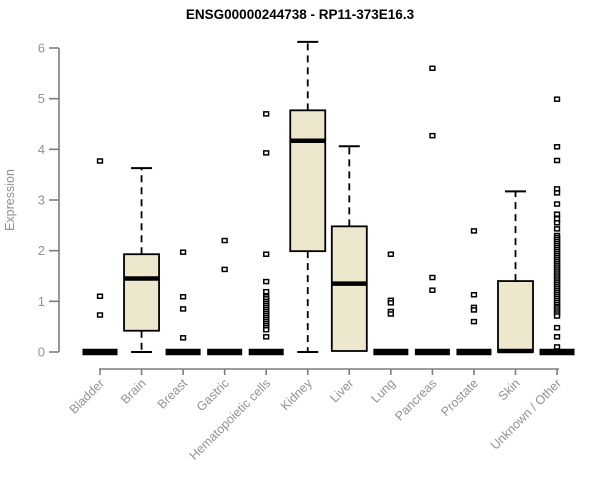 This screenshot has height=500, width=600. I want to click on boxplot-liver, so click(349, 248).